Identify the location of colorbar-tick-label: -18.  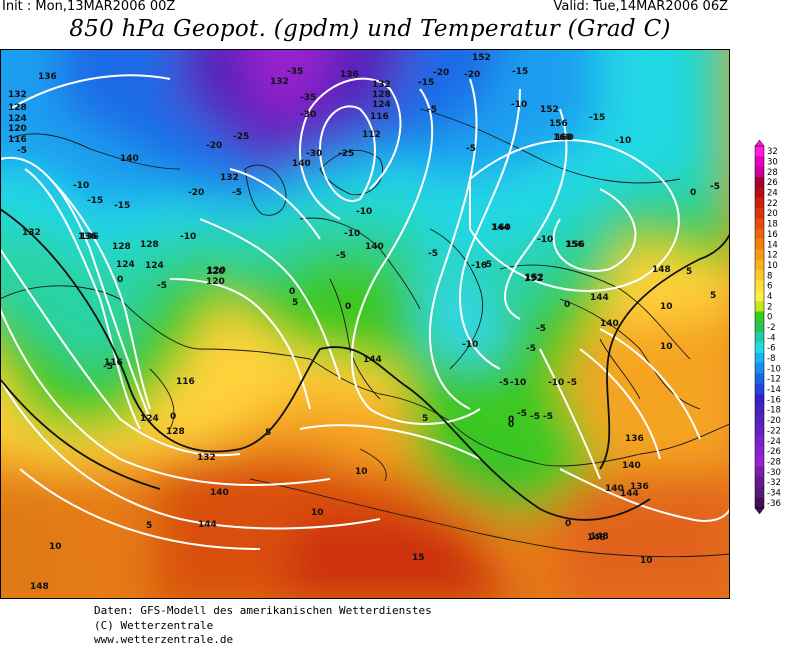
(774, 411).